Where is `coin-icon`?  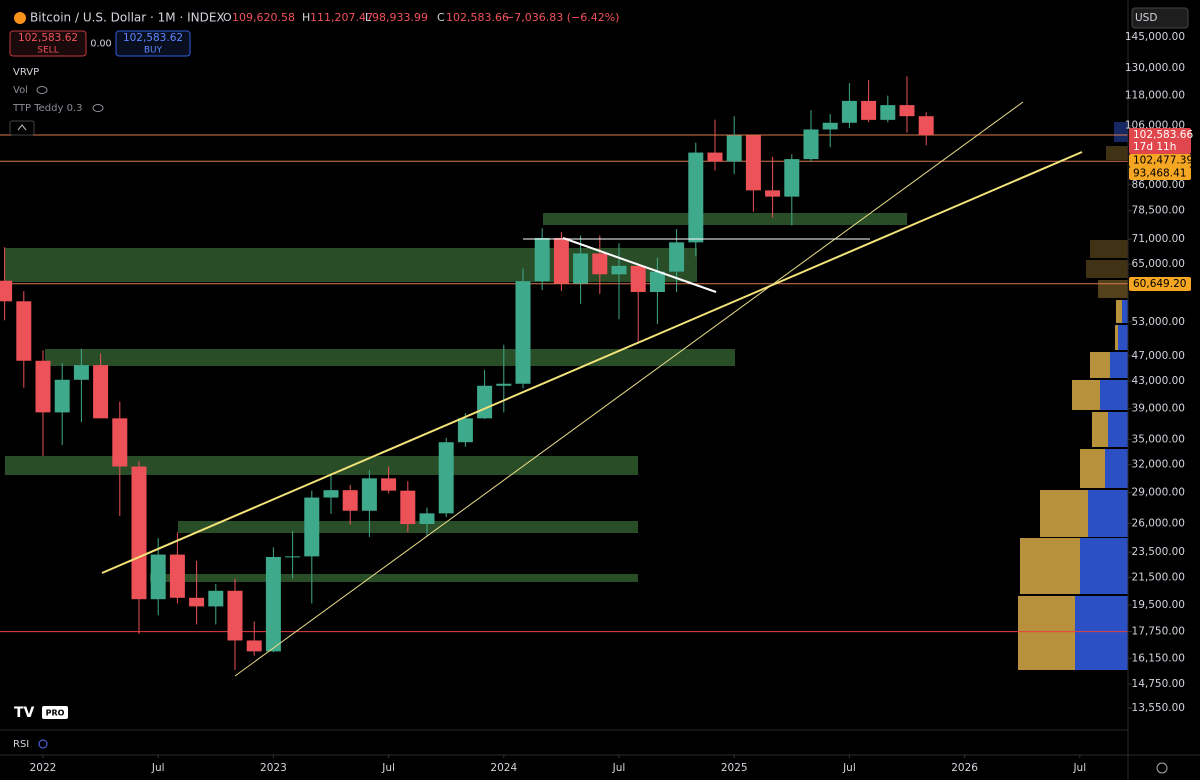
coin-icon is located at coordinates (20, 18).